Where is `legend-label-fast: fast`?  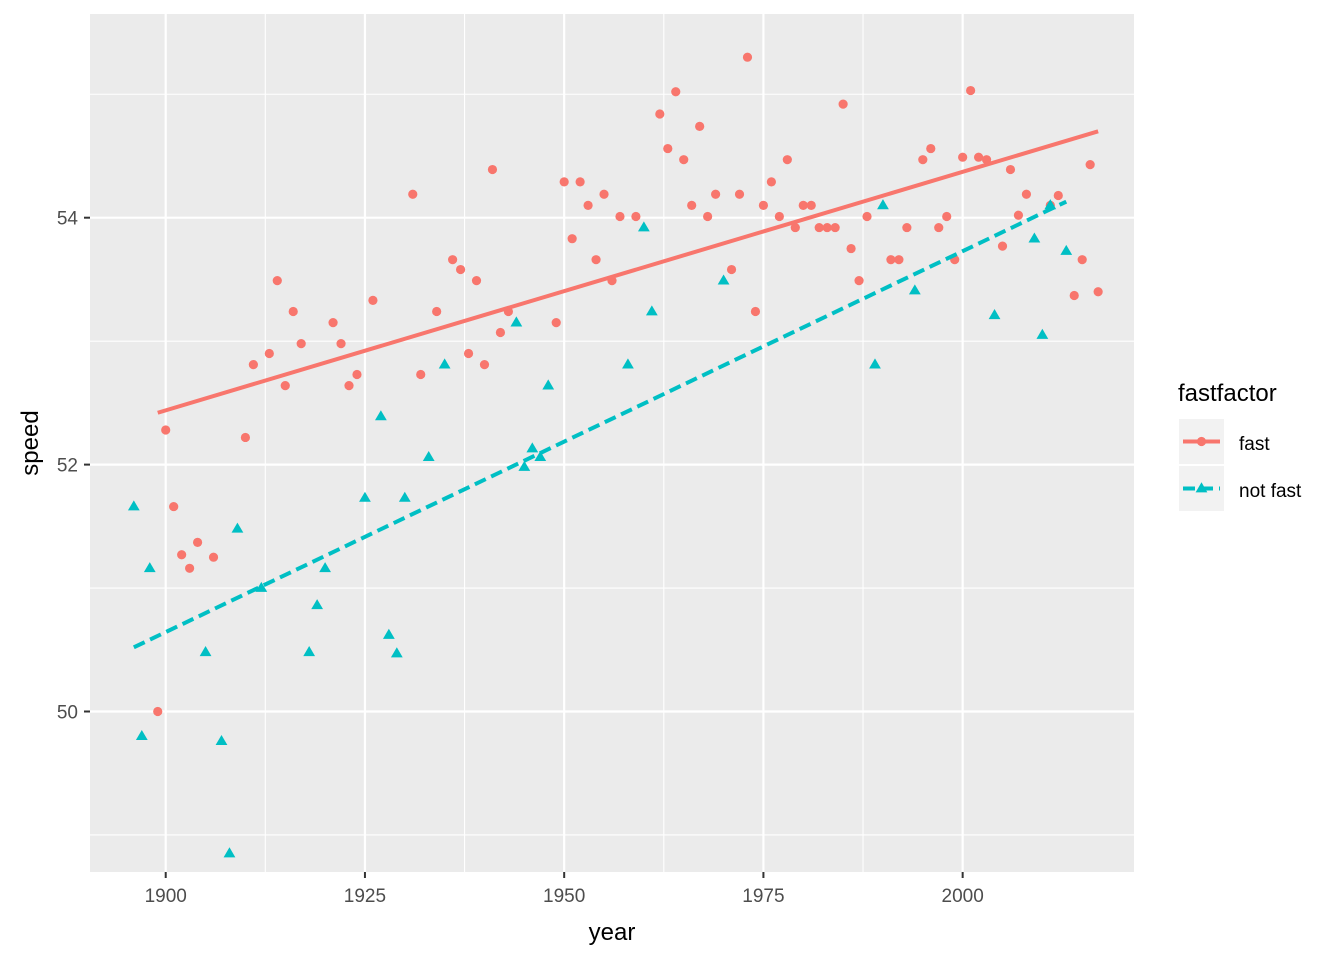
legend-label-fast: fast is located at coordinates (1254, 444).